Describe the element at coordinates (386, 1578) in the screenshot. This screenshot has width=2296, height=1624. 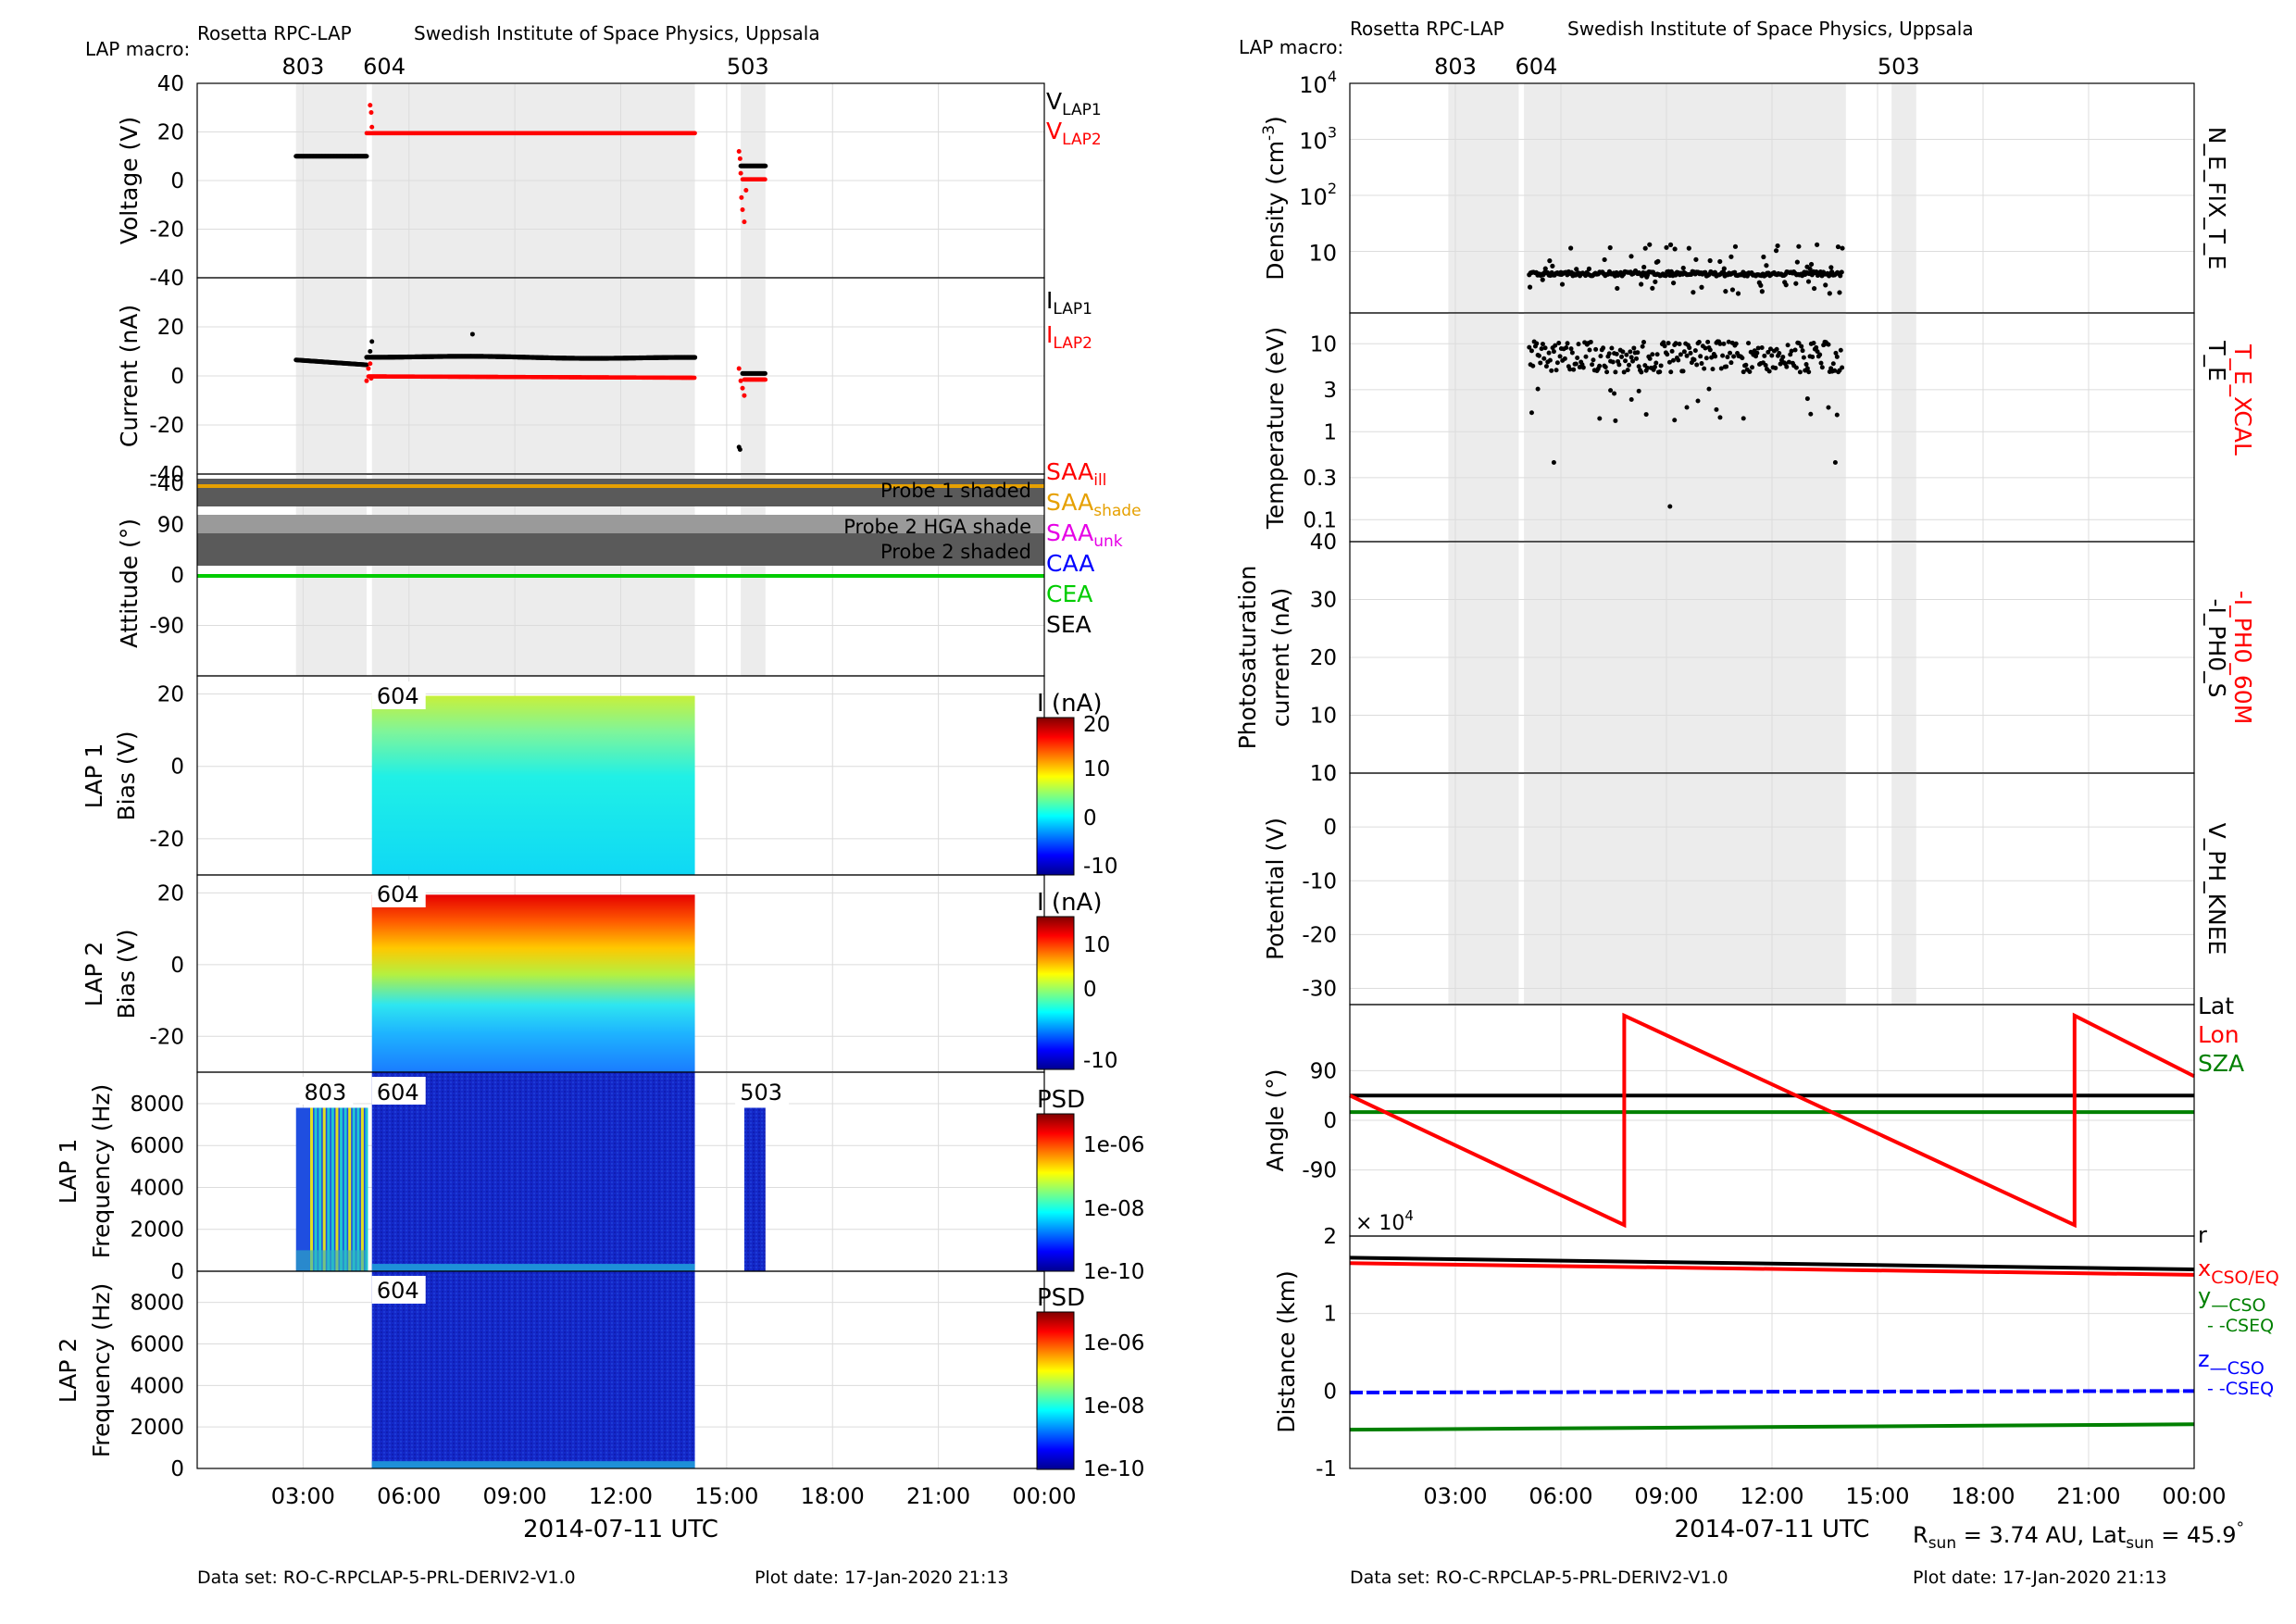
I see `left-dataset: Data set: RO-C-RPCLAP-5-PRL-DERIV2-V1.0` at that location.